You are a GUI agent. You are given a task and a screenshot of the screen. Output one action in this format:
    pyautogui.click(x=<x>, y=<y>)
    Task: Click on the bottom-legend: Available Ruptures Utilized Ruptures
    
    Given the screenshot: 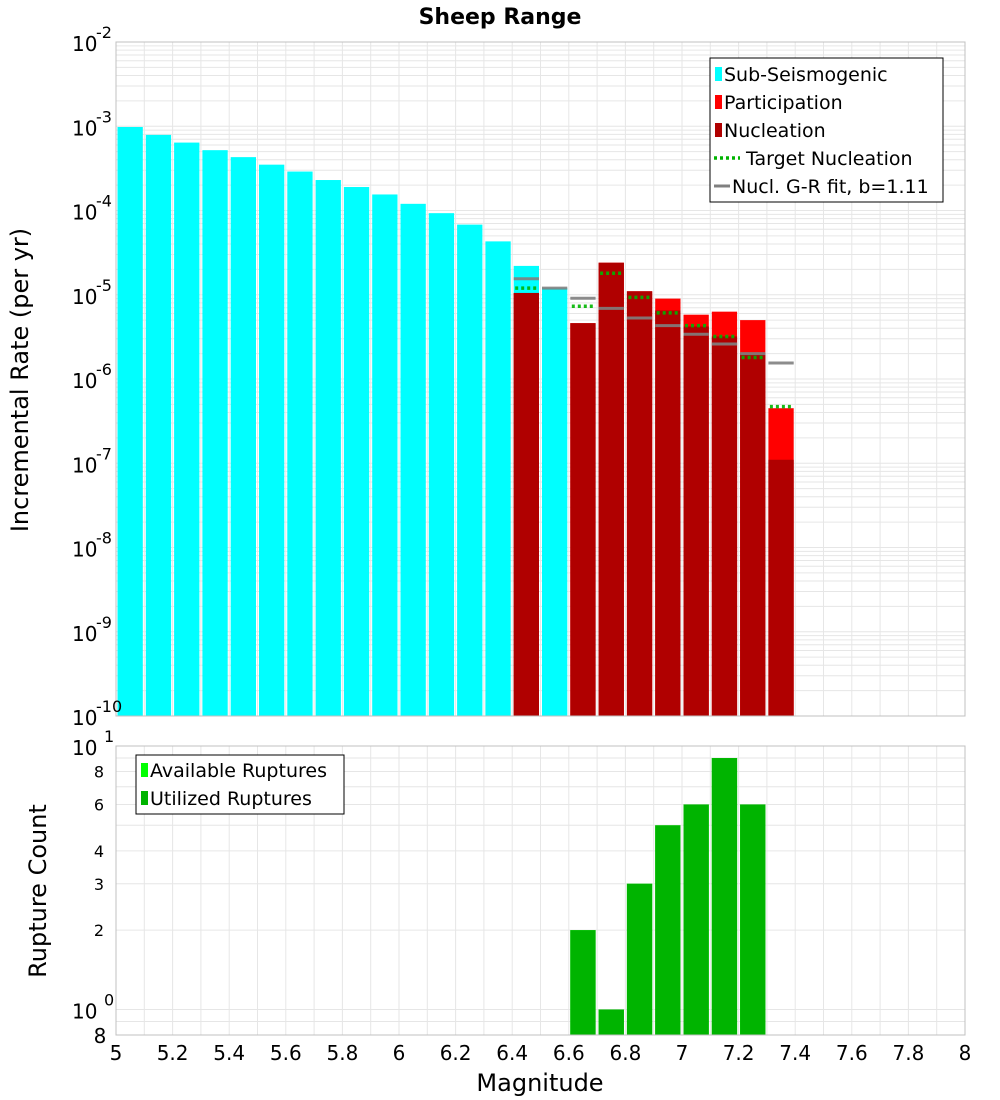 What is the action you would take?
    pyautogui.click(x=240, y=784)
    